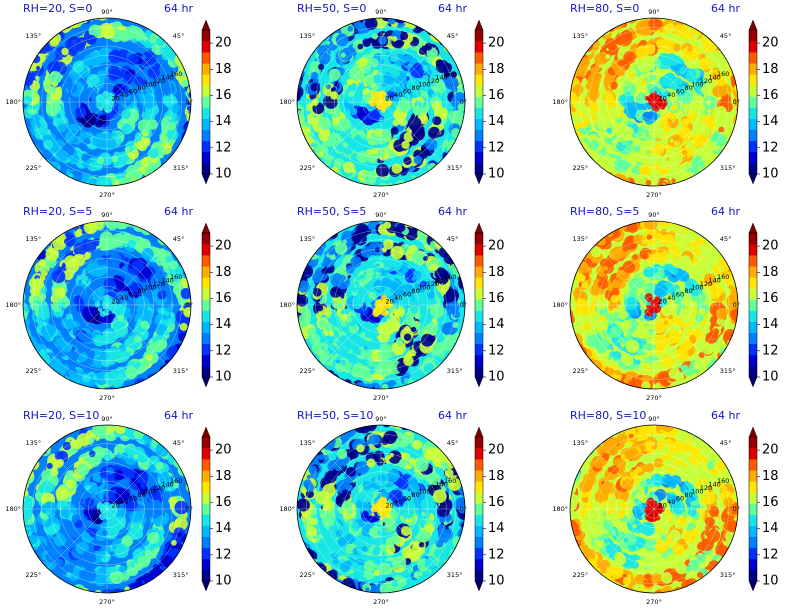 This screenshot has height=612, width=785. Describe the element at coordinates (770, 147) in the screenshot. I see `colorbar-tick-label: 12` at that location.